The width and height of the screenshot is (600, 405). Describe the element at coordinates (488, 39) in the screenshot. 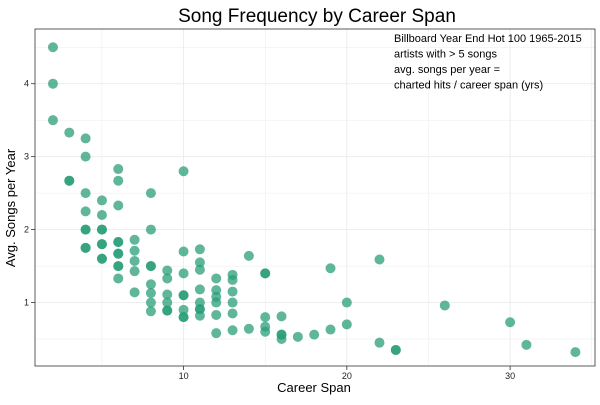

I see `annotation-line: Billboard Year End Hot 100 1965-2015` at that location.